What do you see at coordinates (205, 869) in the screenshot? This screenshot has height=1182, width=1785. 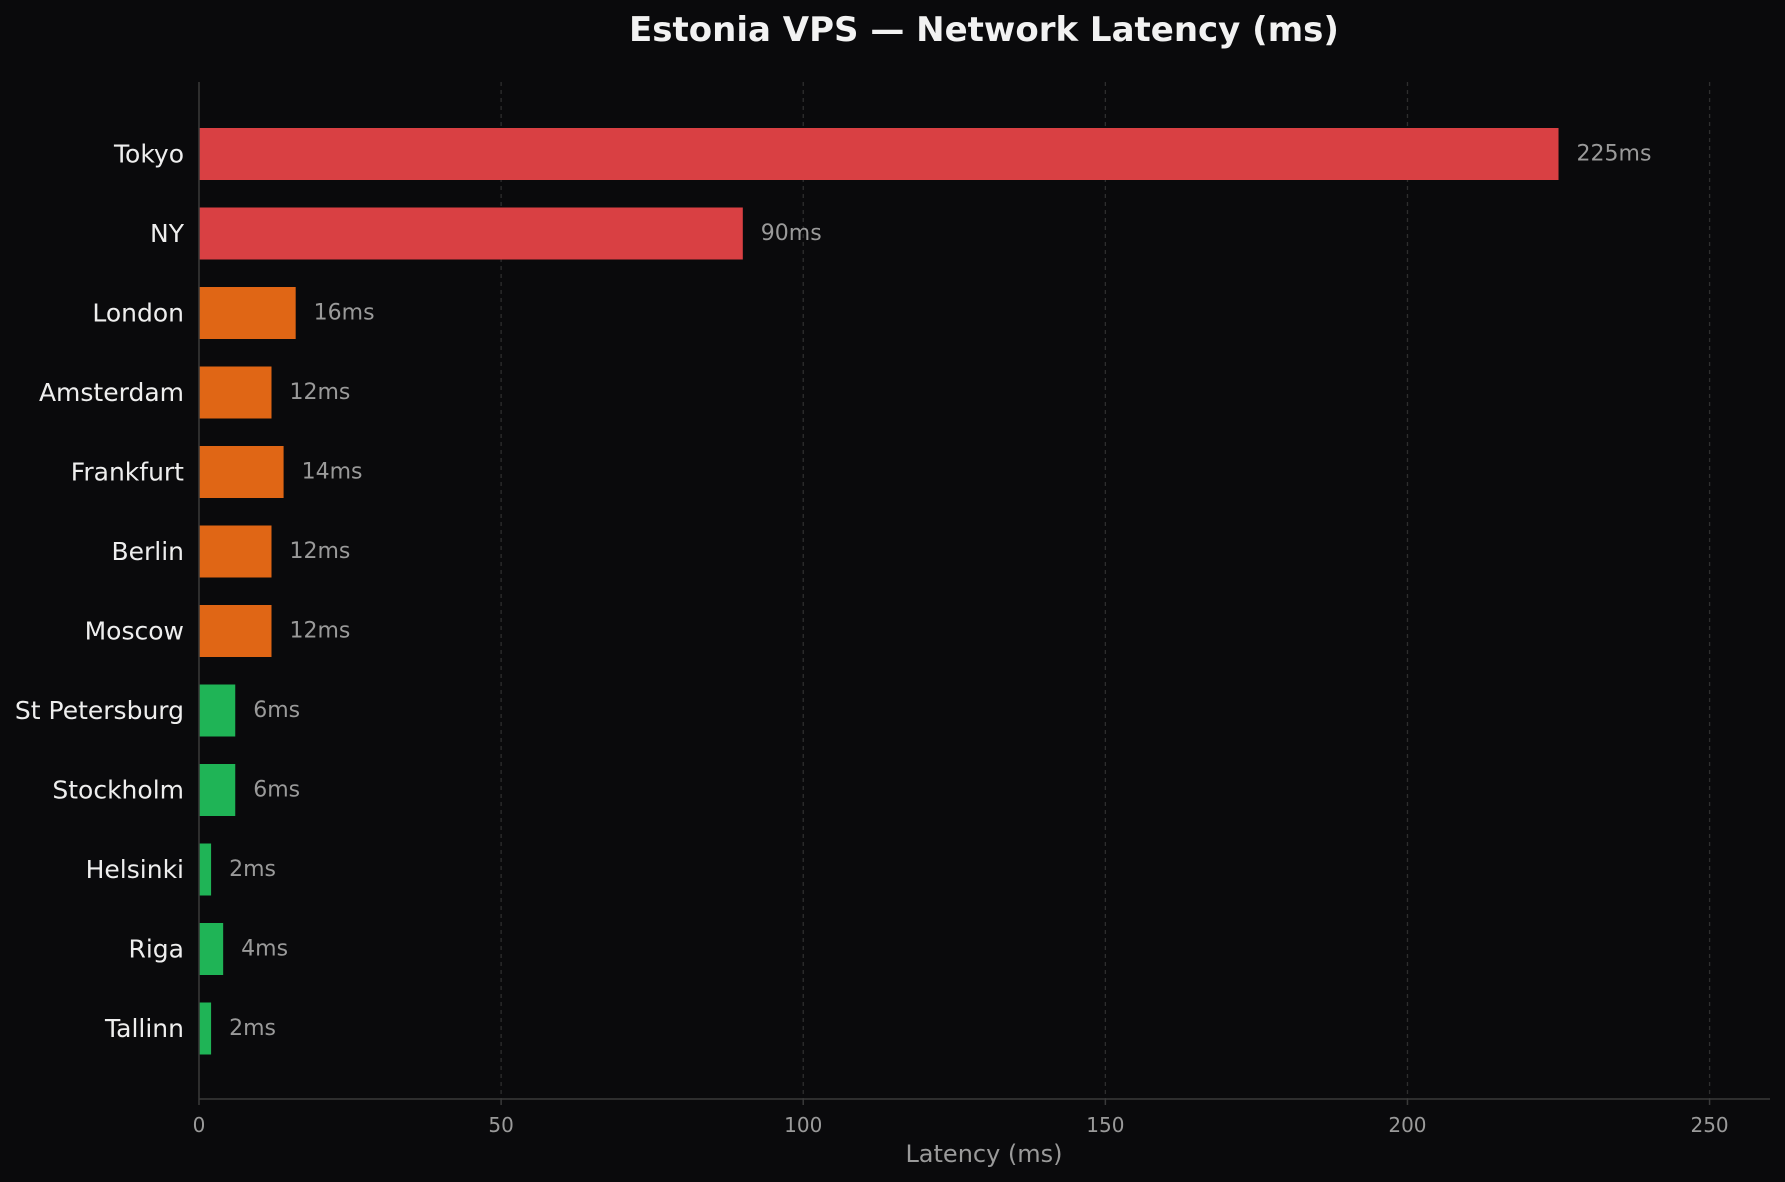 I see `bar-helsinki` at bounding box center [205, 869].